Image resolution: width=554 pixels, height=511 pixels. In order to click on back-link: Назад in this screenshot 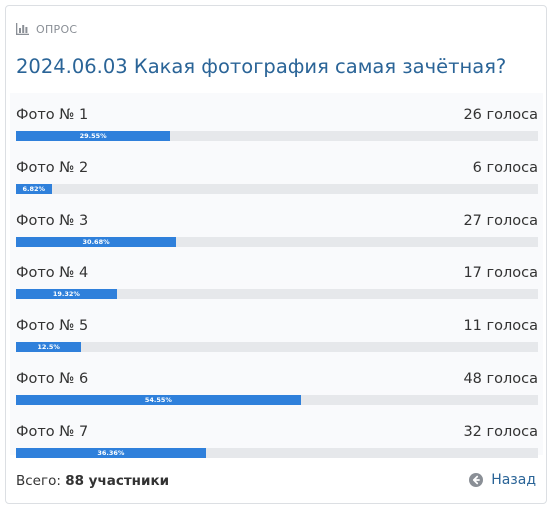, I will do `click(502, 480)`.